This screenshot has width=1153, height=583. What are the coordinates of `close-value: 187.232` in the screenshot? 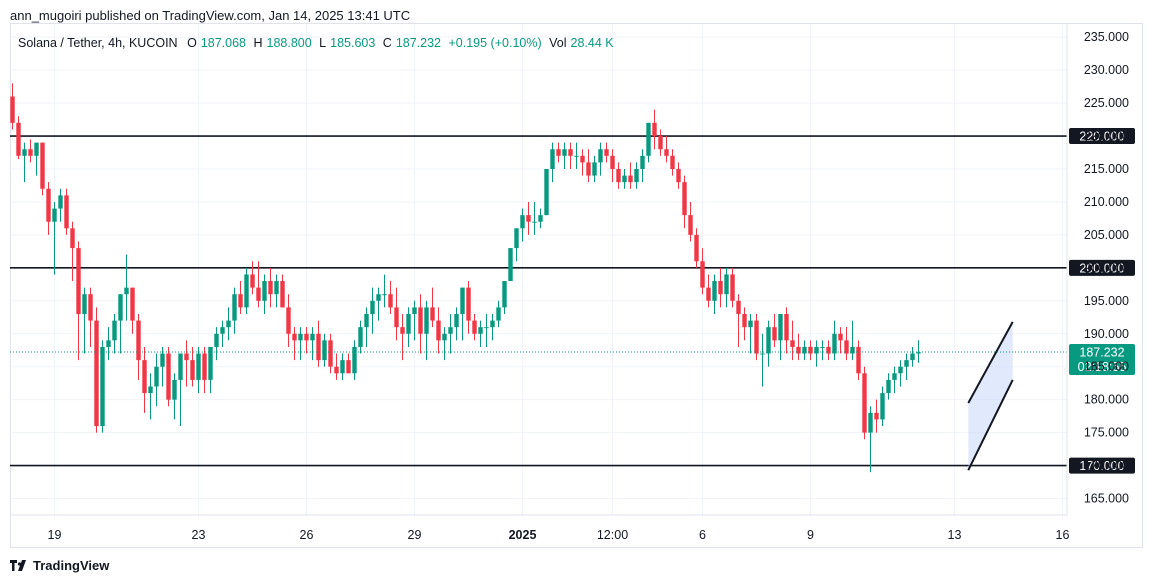 It's located at (418, 43).